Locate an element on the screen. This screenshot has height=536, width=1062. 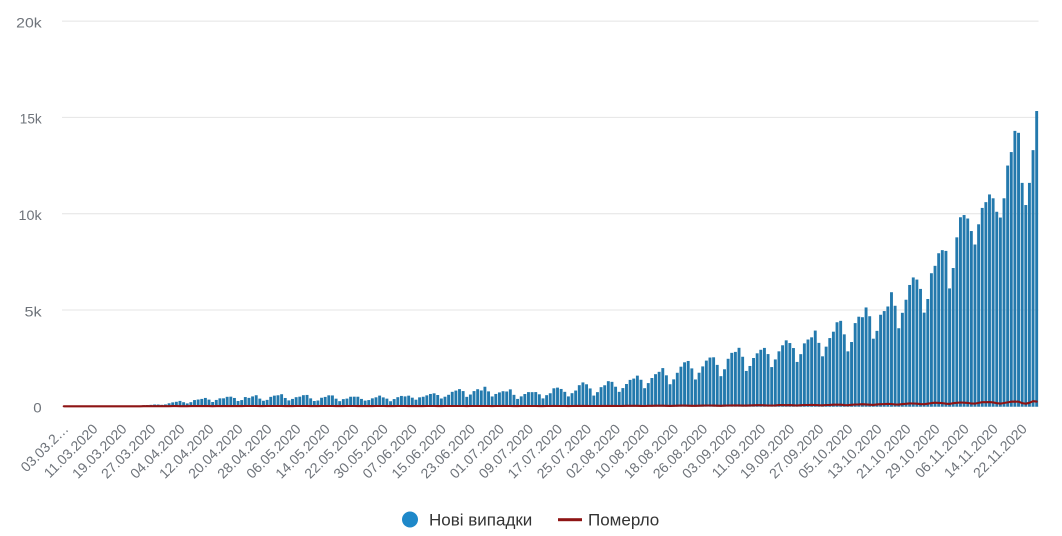
svg-text: 15k is located at coordinates (31, 119).